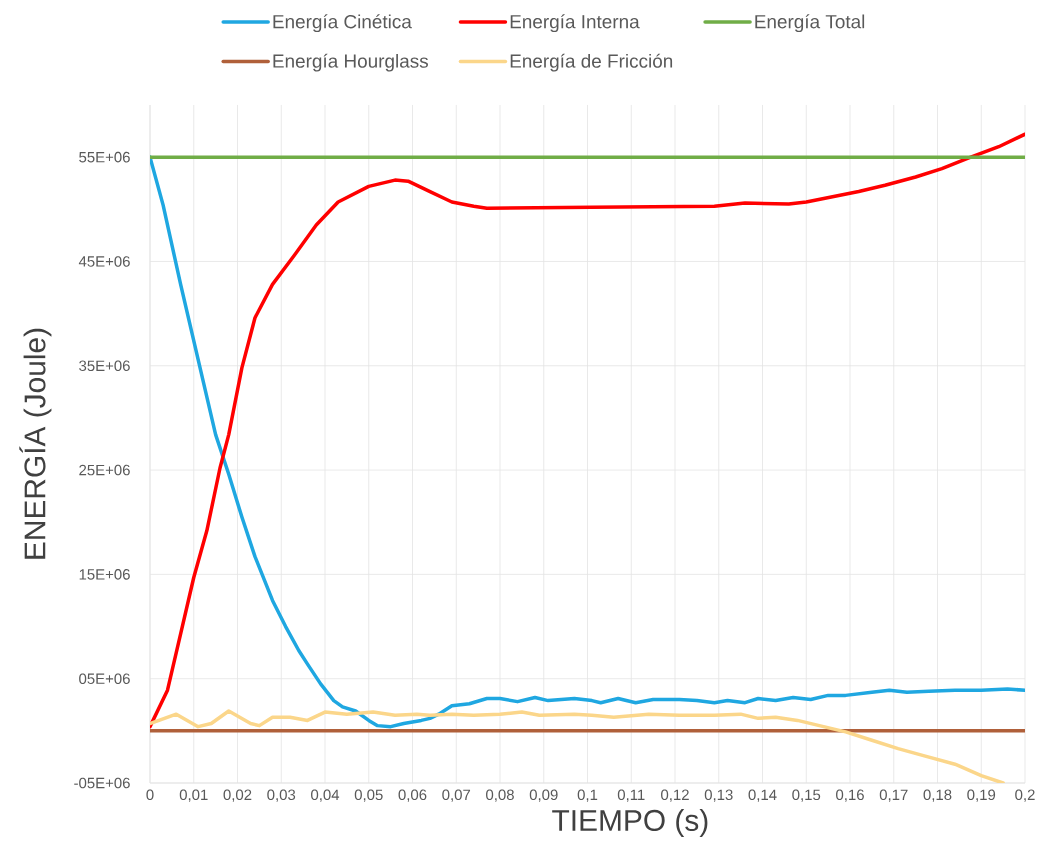 The height and width of the screenshot is (843, 1044). What do you see at coordinates (150, 795) in the screenshot?
I see `x-tick-label: 0` at bounding box center [150, 795].